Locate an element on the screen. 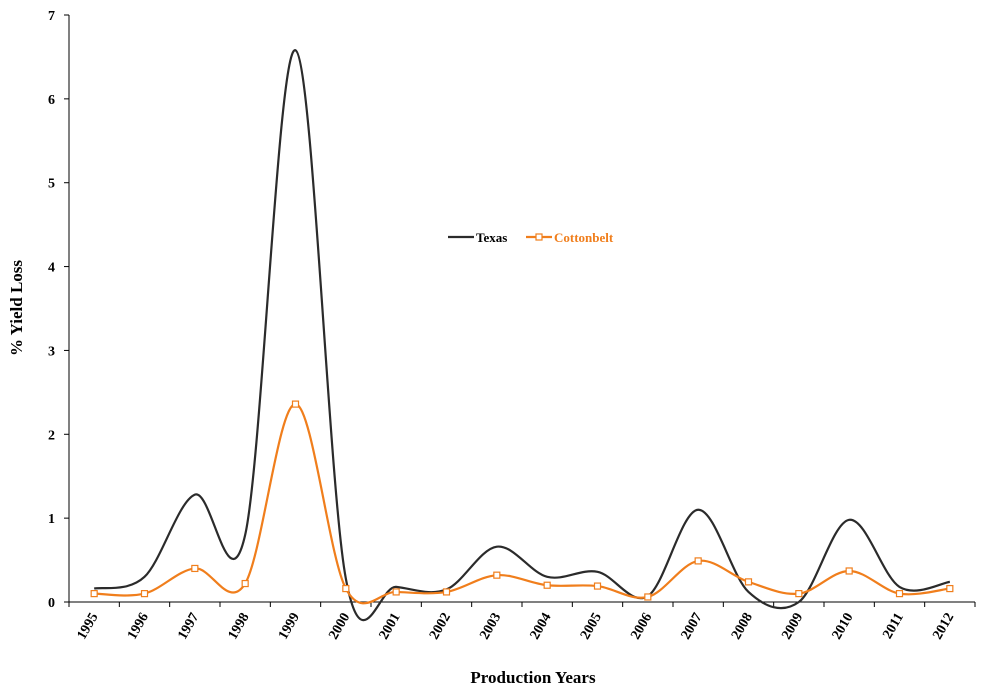 The image size is (984, 691). legend-marker-cottonbelt is located at coordinates (539, 237).